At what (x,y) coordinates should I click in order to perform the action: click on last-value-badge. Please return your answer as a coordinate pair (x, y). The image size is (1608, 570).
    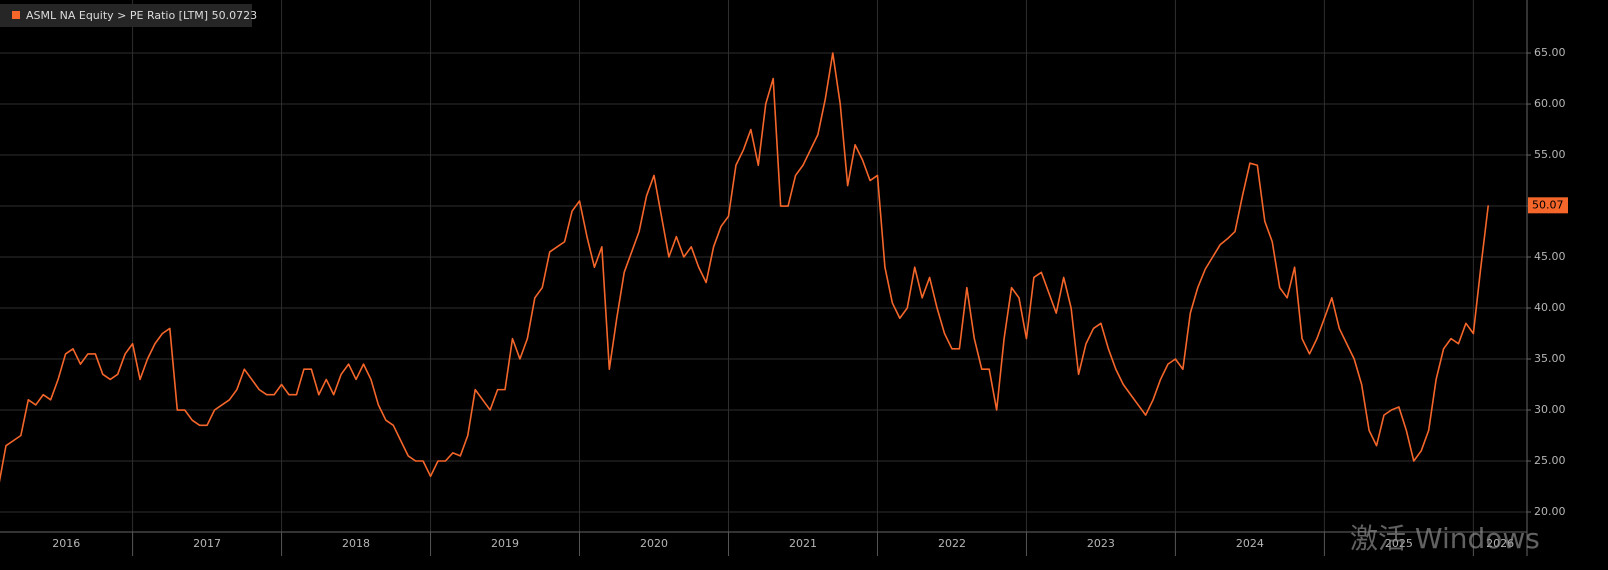
    Looking at the image, I should click on (1548, 205).